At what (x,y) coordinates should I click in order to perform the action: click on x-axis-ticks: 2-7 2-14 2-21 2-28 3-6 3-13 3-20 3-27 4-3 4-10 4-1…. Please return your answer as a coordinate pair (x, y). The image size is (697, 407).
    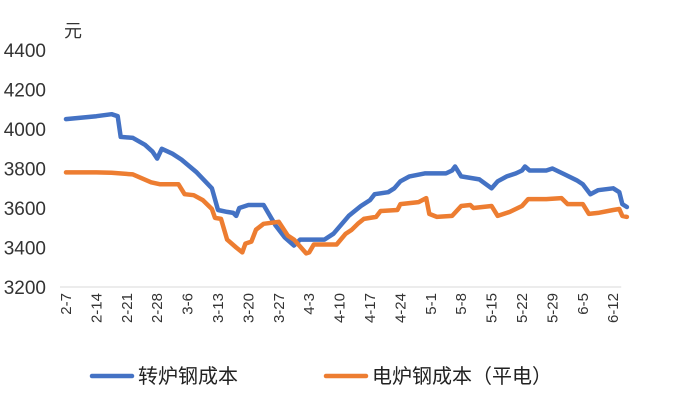
    Looking at the image, I should click on (340, 308).